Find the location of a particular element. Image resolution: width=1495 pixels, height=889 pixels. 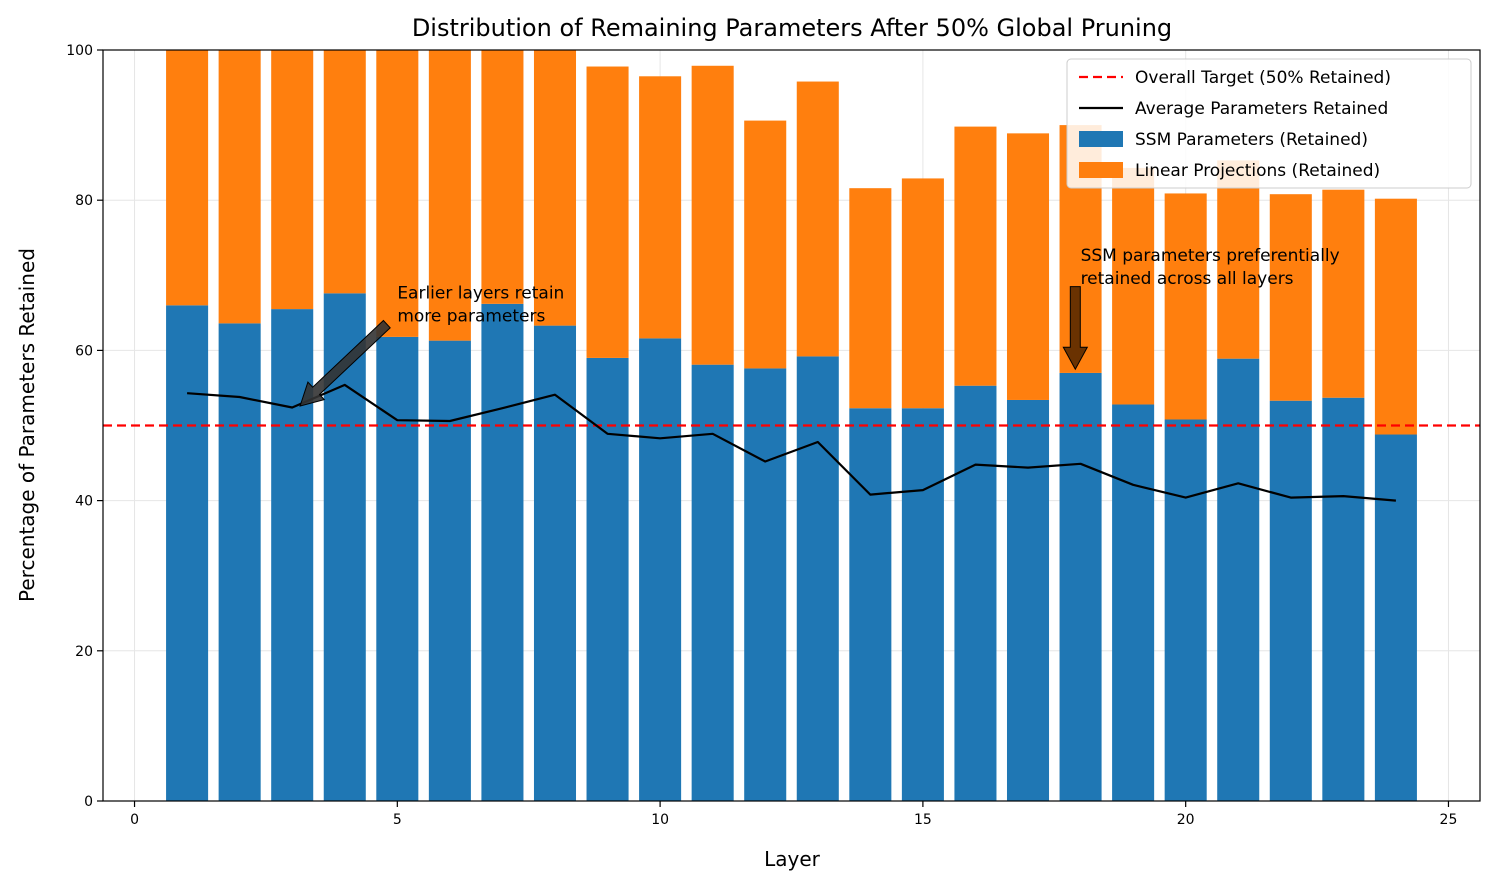

y-tick-label: 0 is located at coordinates (88, 802).